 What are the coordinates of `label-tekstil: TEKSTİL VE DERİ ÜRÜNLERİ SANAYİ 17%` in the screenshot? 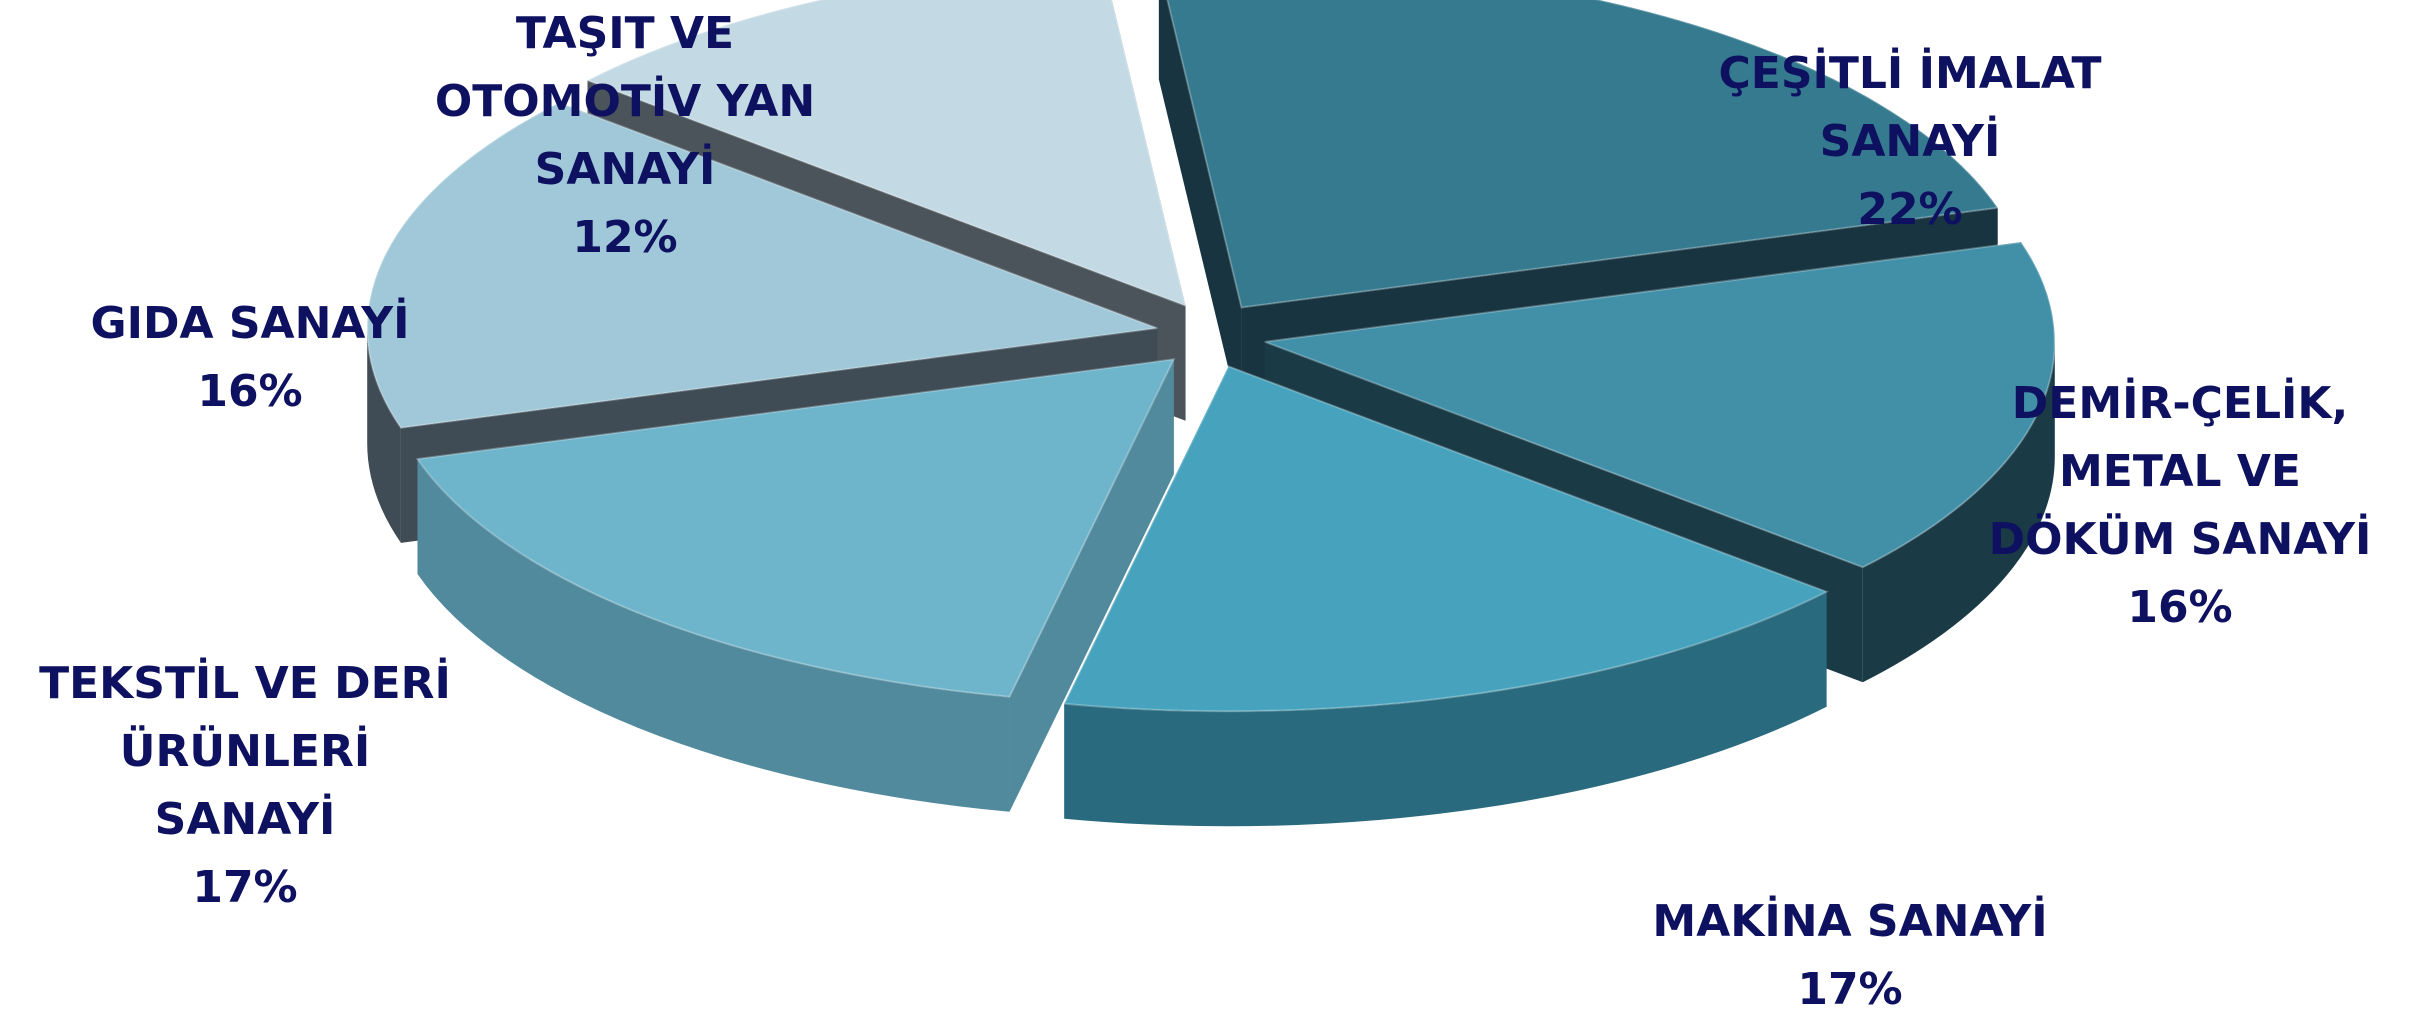 It's located at (245, 786).